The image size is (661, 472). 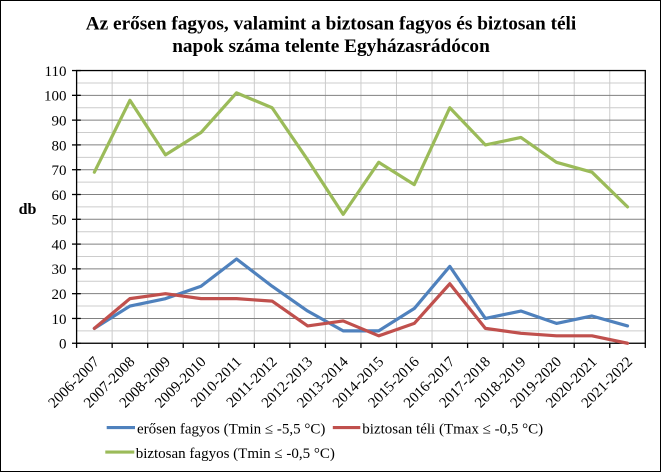 What do you see at coordinates (59, 320) in the screenshot?
I see `svg-text: 10` at bounding box center [59, 320].